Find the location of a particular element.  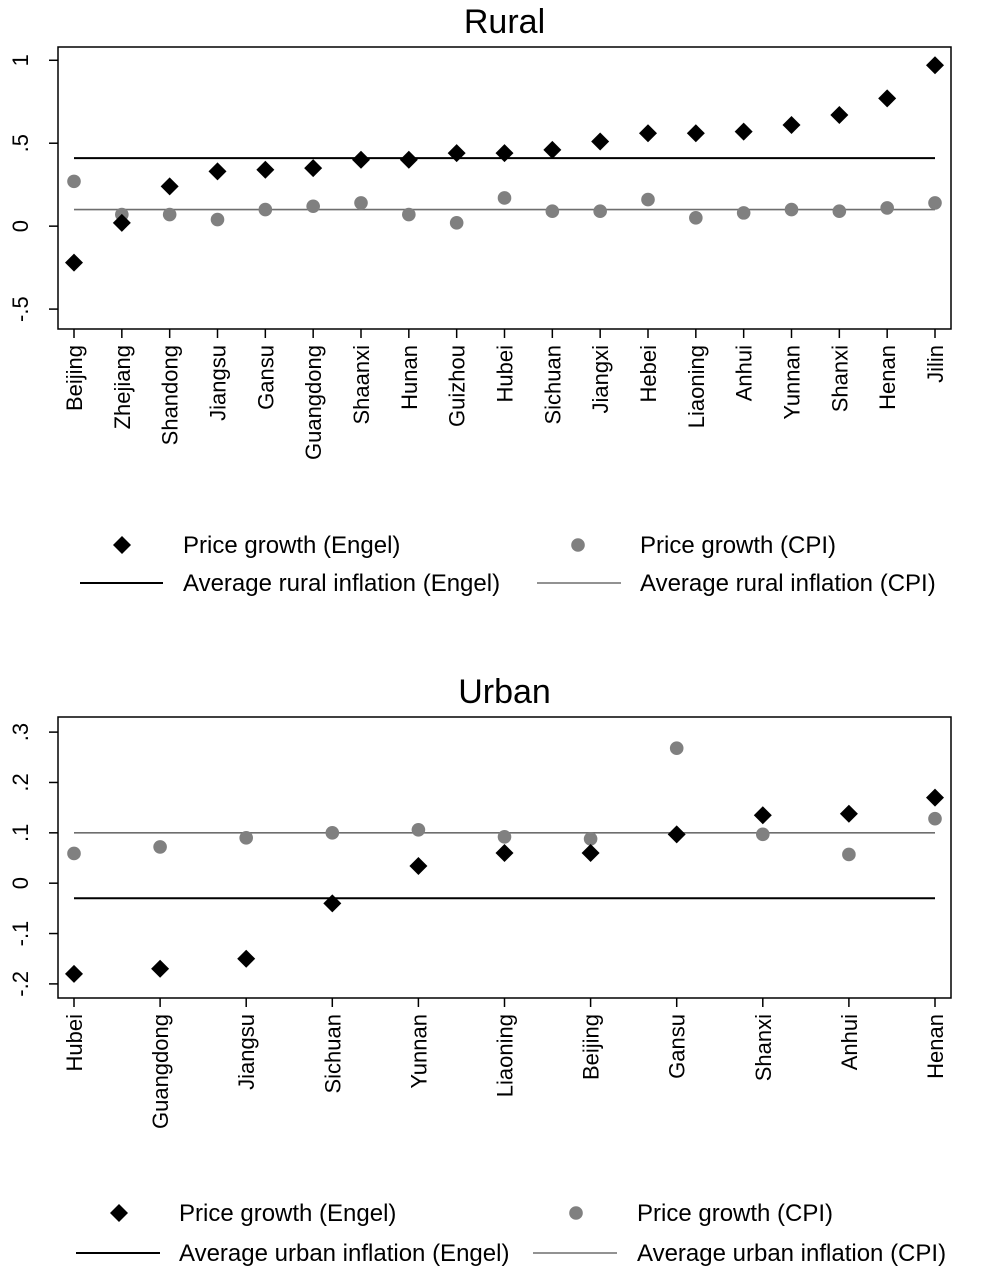

x-tick-label: Shaanxi is located at coordinates (361, 385).